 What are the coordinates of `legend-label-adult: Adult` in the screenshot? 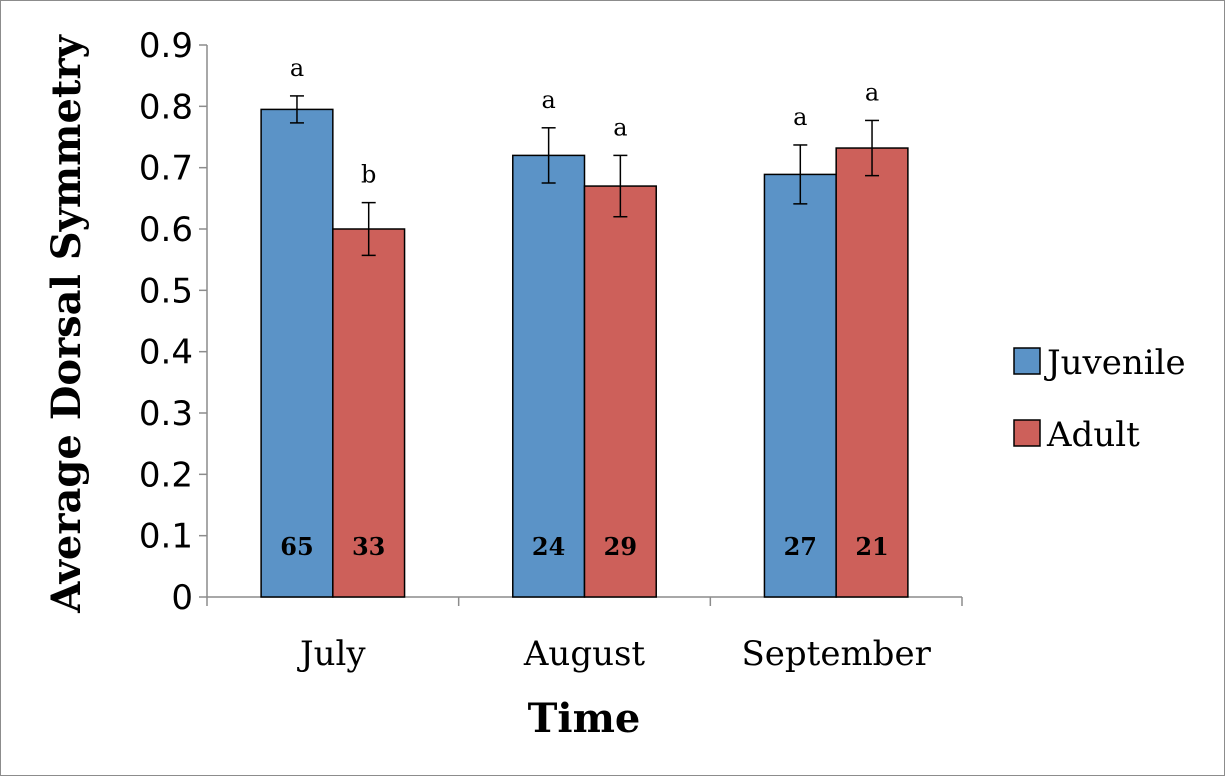 It's located at (1093, 435).